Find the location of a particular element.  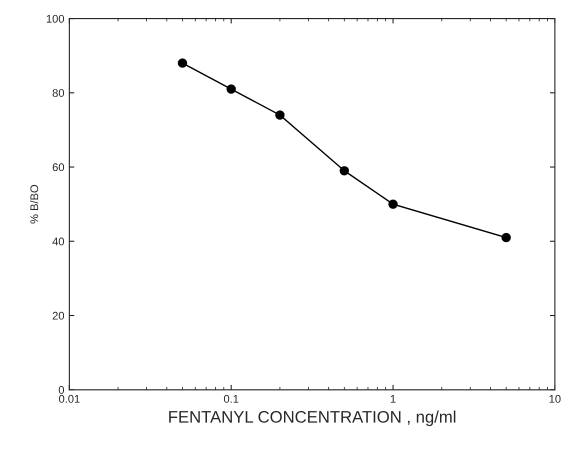

x-tick-label: 0.01 is located at coordinates (69, 398).